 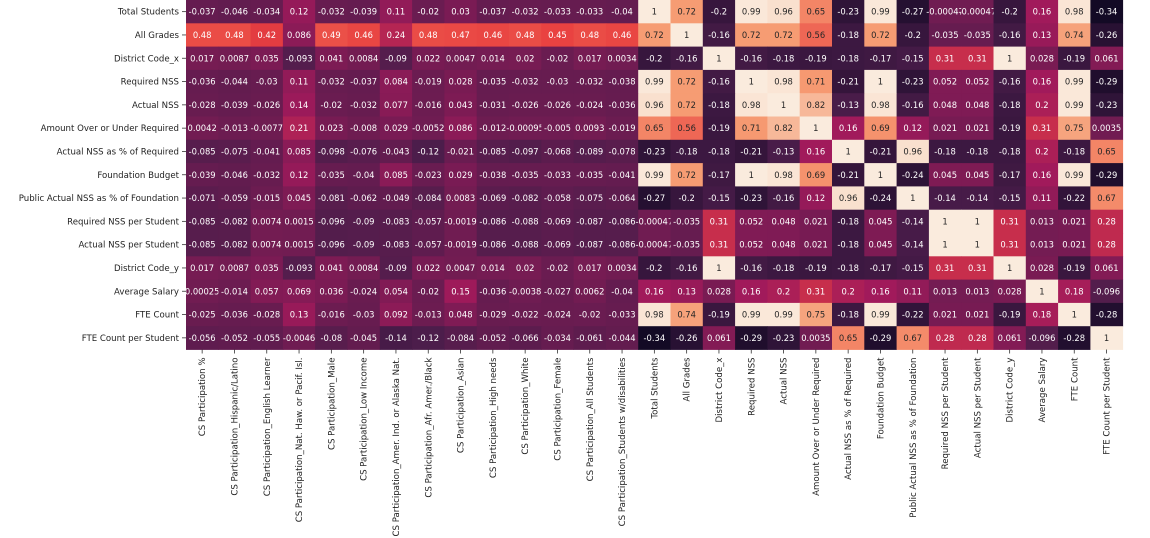 I want to click on cell-value-label: -0.02, so click(x=558, y=268).